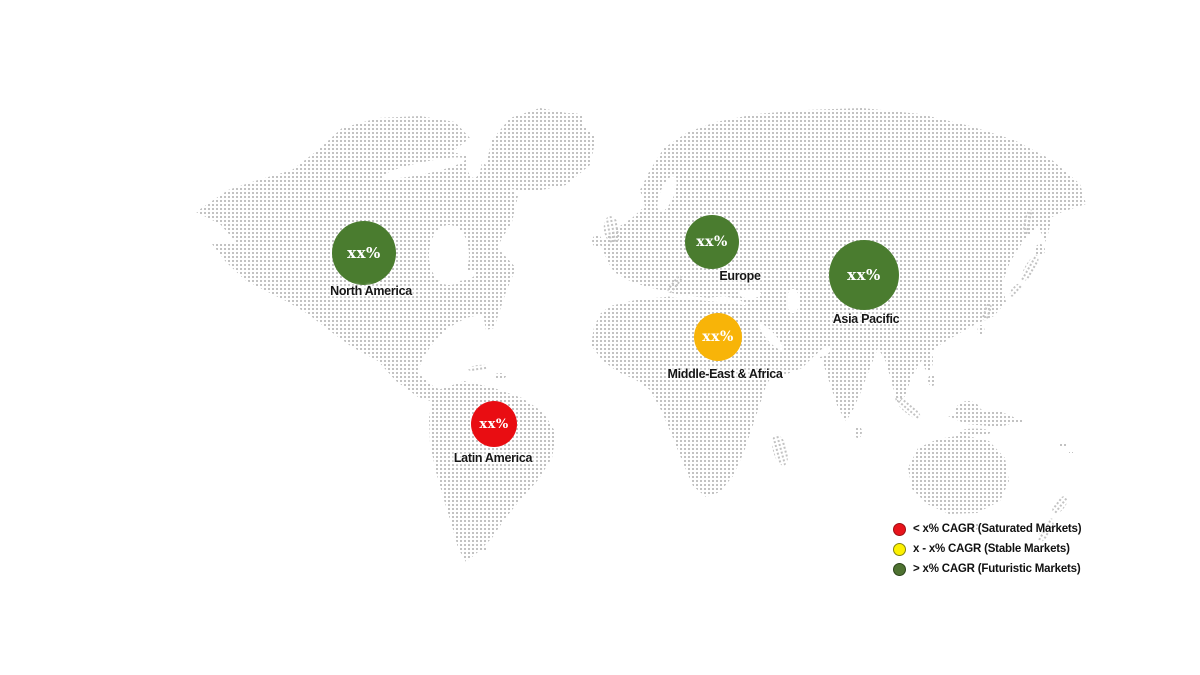 This screenshot has height=675, width=1200. What do you see at coordinates (1016, 290) in the screenshot?
I see `island-kyushu` at bounding box center [1016, 290].